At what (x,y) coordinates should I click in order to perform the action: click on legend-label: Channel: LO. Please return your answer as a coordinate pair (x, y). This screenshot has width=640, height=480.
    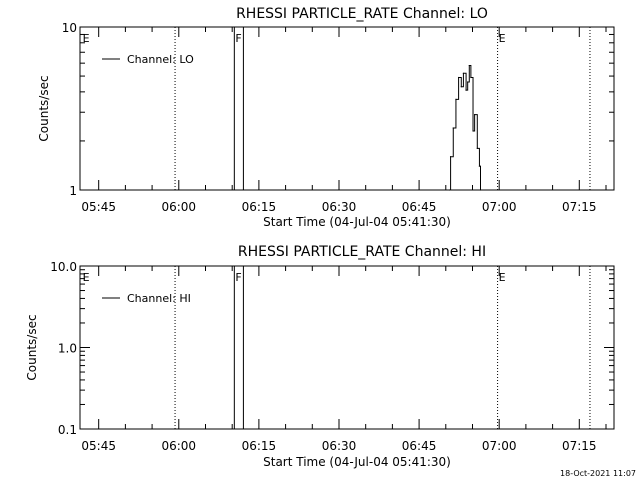
    Looking at the image, I should click on (160, 59).